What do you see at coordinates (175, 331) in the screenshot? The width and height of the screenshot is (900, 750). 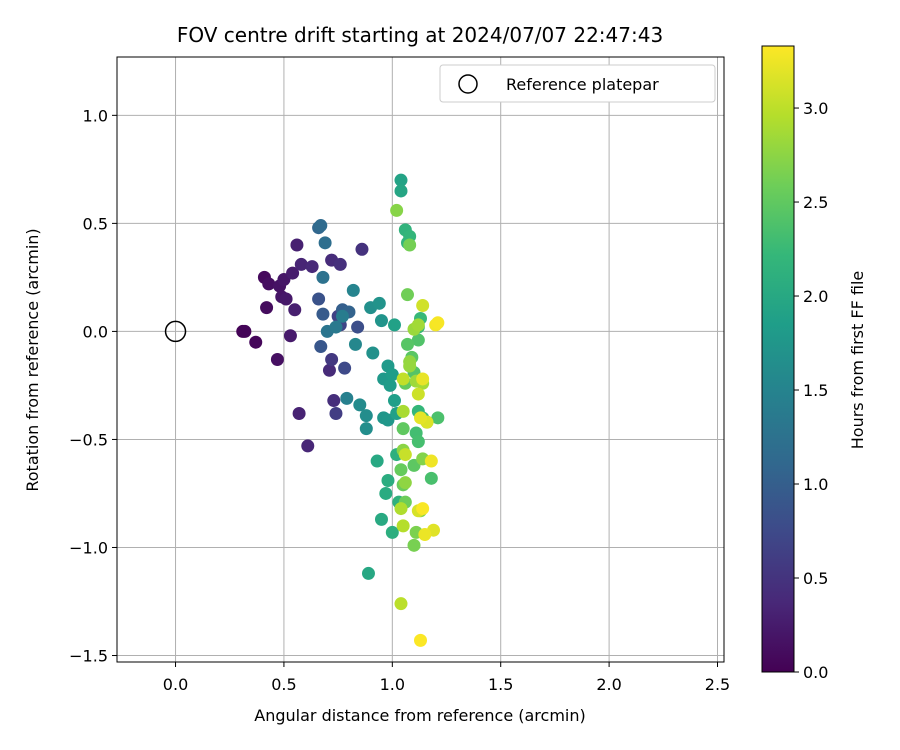 I see `reference-platepar-marker` at bounding box center [175, 331].